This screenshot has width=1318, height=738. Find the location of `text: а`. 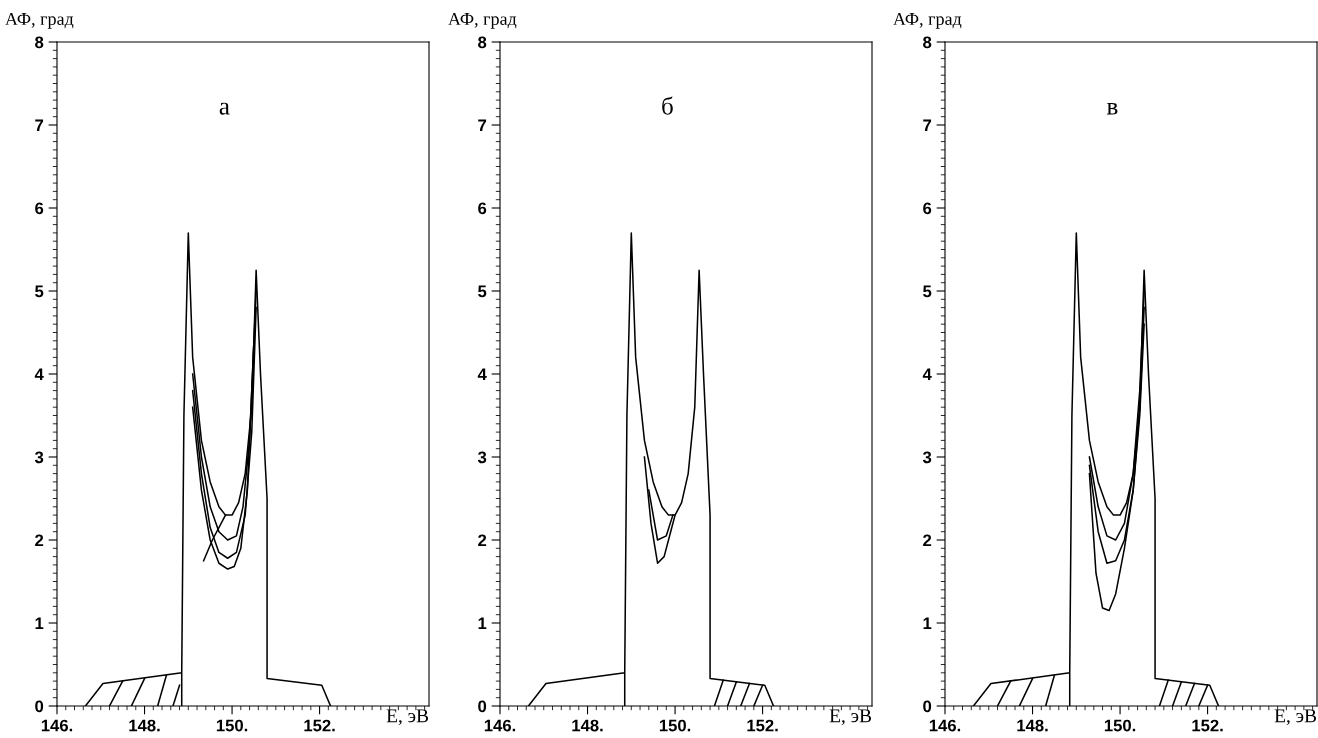

text: а is located at coordinates (224, 108).